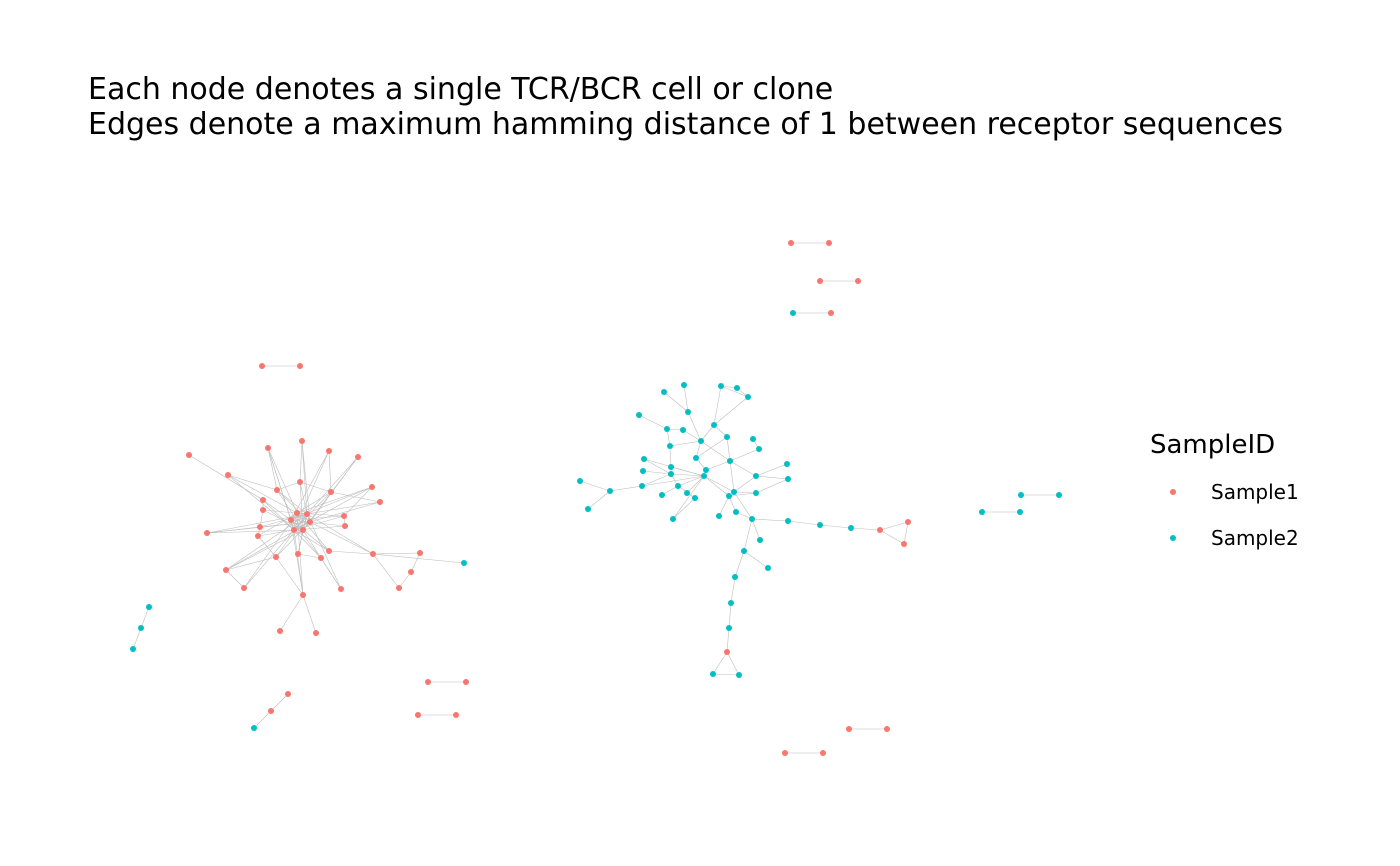 Image resolution: width=1400 pixels, height=866 pixels. I want to click on legend-key-sample1, so click(1173, 492).